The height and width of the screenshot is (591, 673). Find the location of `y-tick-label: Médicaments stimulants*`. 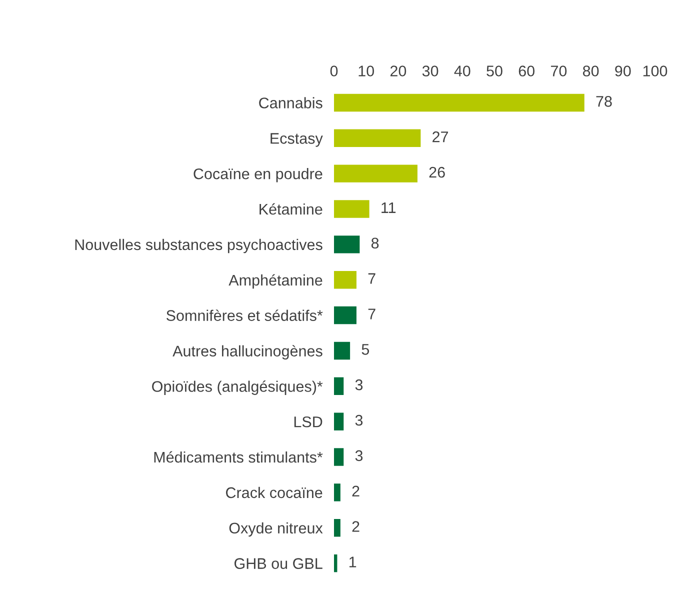

y-tick-label: Médicaments stimulants* is located at coordinates (238, 457).